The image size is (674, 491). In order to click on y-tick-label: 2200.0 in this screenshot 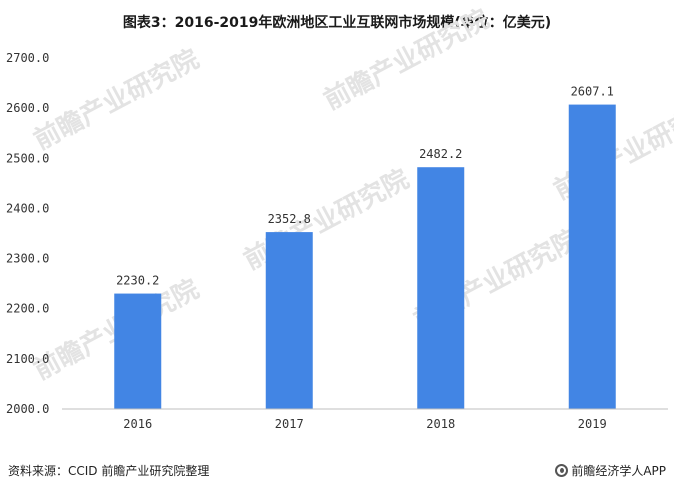, I will do `click(27, 309)`.